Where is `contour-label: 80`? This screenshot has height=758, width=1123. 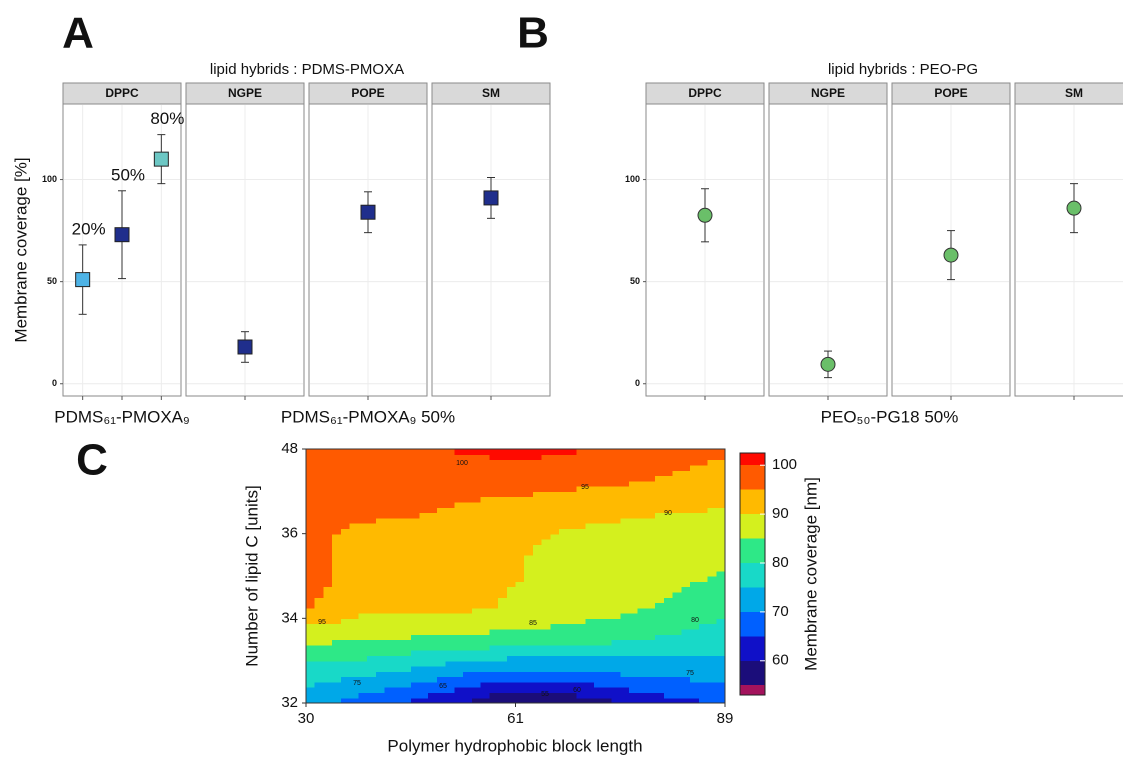 contour-label: 80 is located at coordinates (695, 620).